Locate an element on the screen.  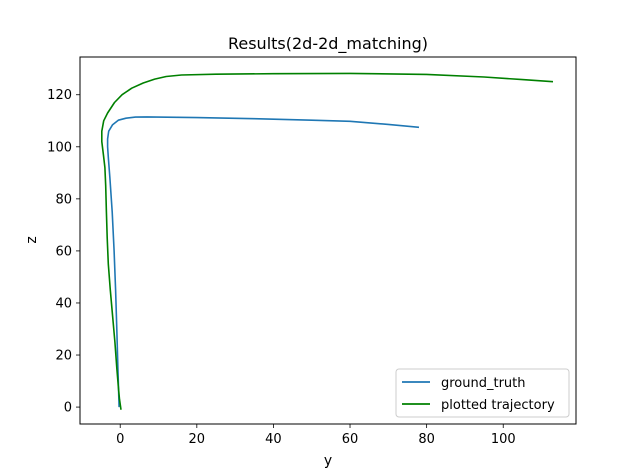
x-tick-label: 100 is located at coordinates (503, 439).